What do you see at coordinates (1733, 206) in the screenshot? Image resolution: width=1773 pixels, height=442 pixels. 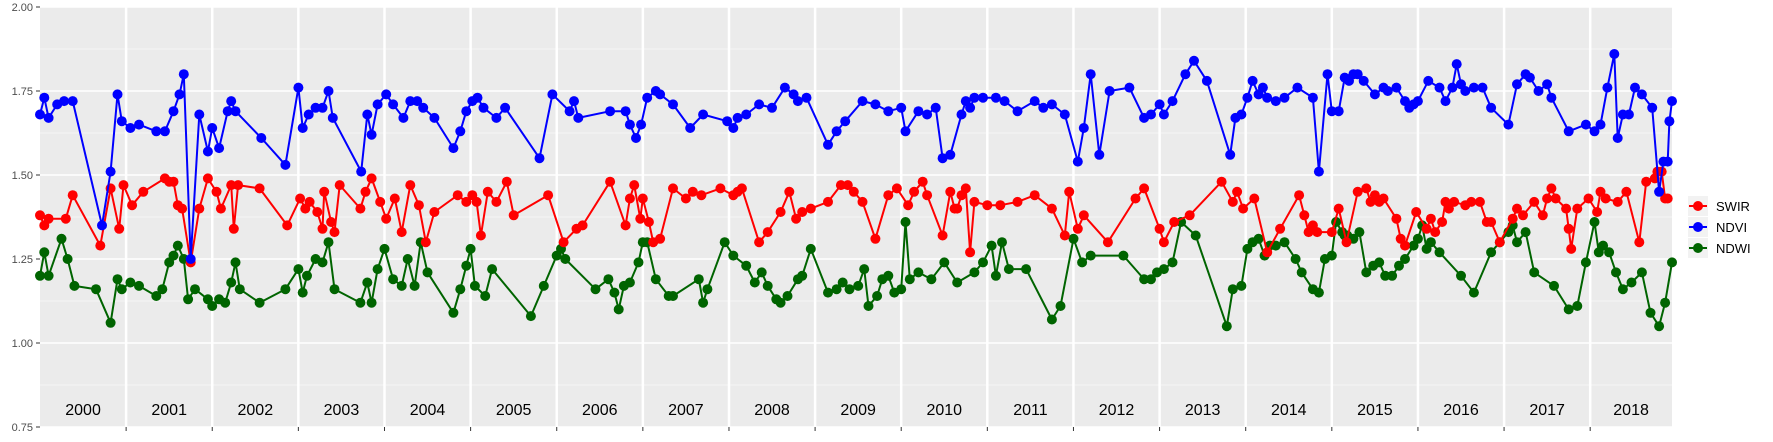 I see `legend-label-swir: SWIR` at bounding box center [1733, 206].